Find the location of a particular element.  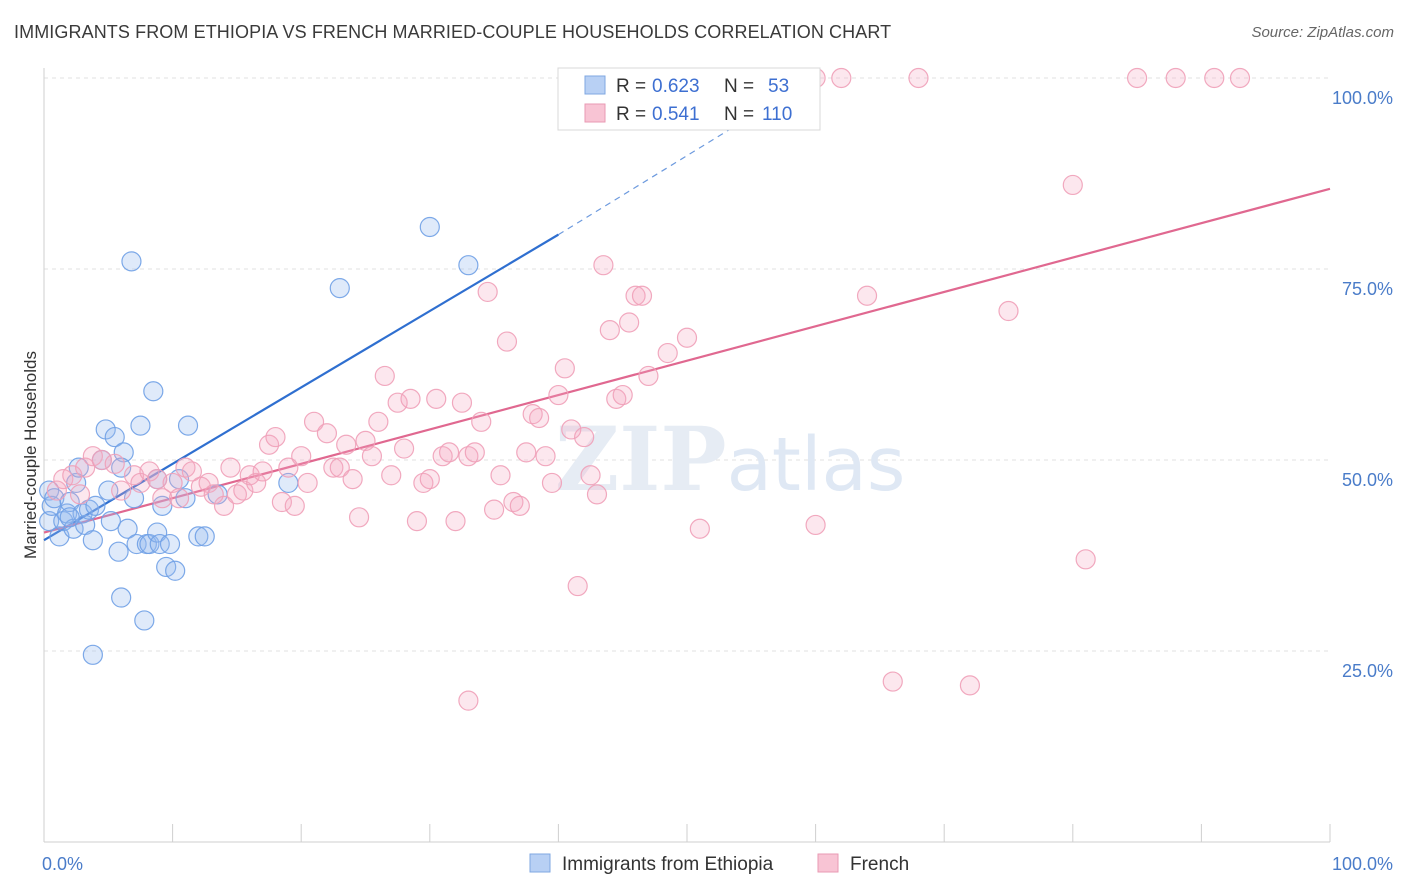

y-tick-label-75: 75.0% is located at coordinates (1367, 289).